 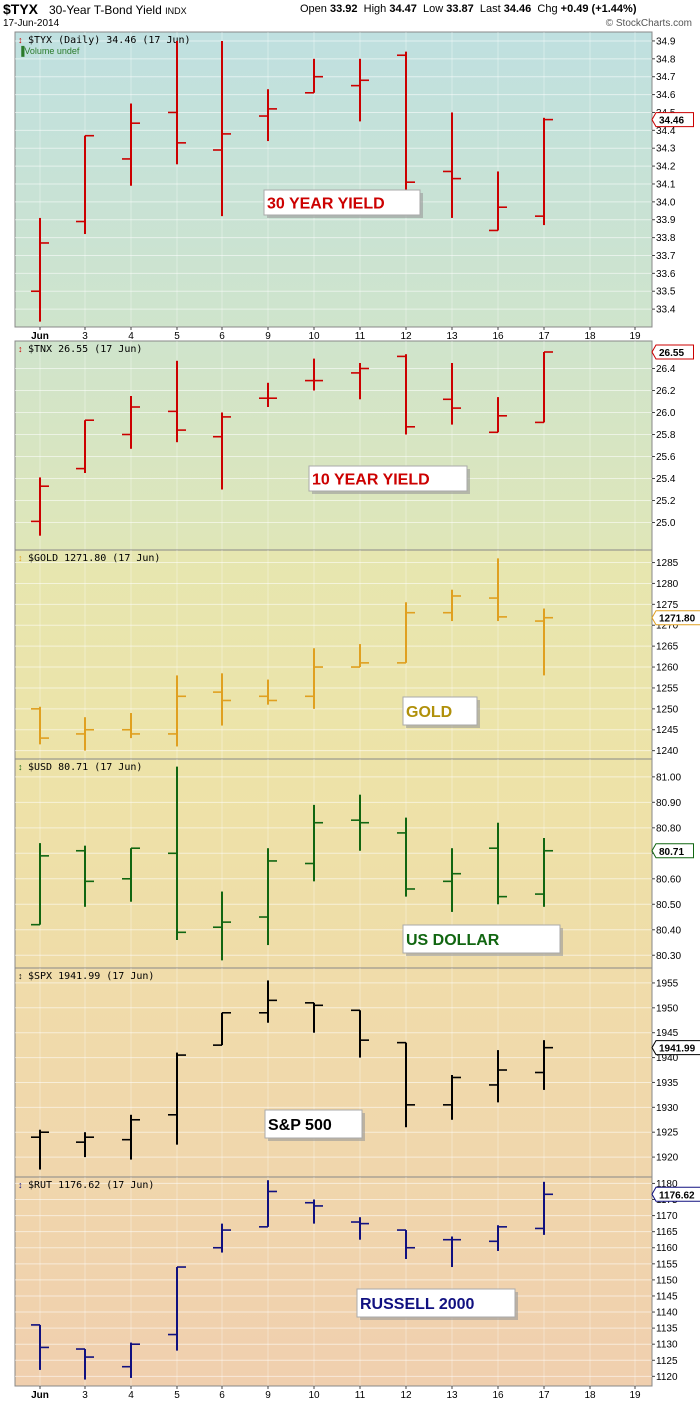 What do you see at coordinates (667, 709) in the screenshot?
I see `y-tick-label: 1250` at bounding box center [667, 709].